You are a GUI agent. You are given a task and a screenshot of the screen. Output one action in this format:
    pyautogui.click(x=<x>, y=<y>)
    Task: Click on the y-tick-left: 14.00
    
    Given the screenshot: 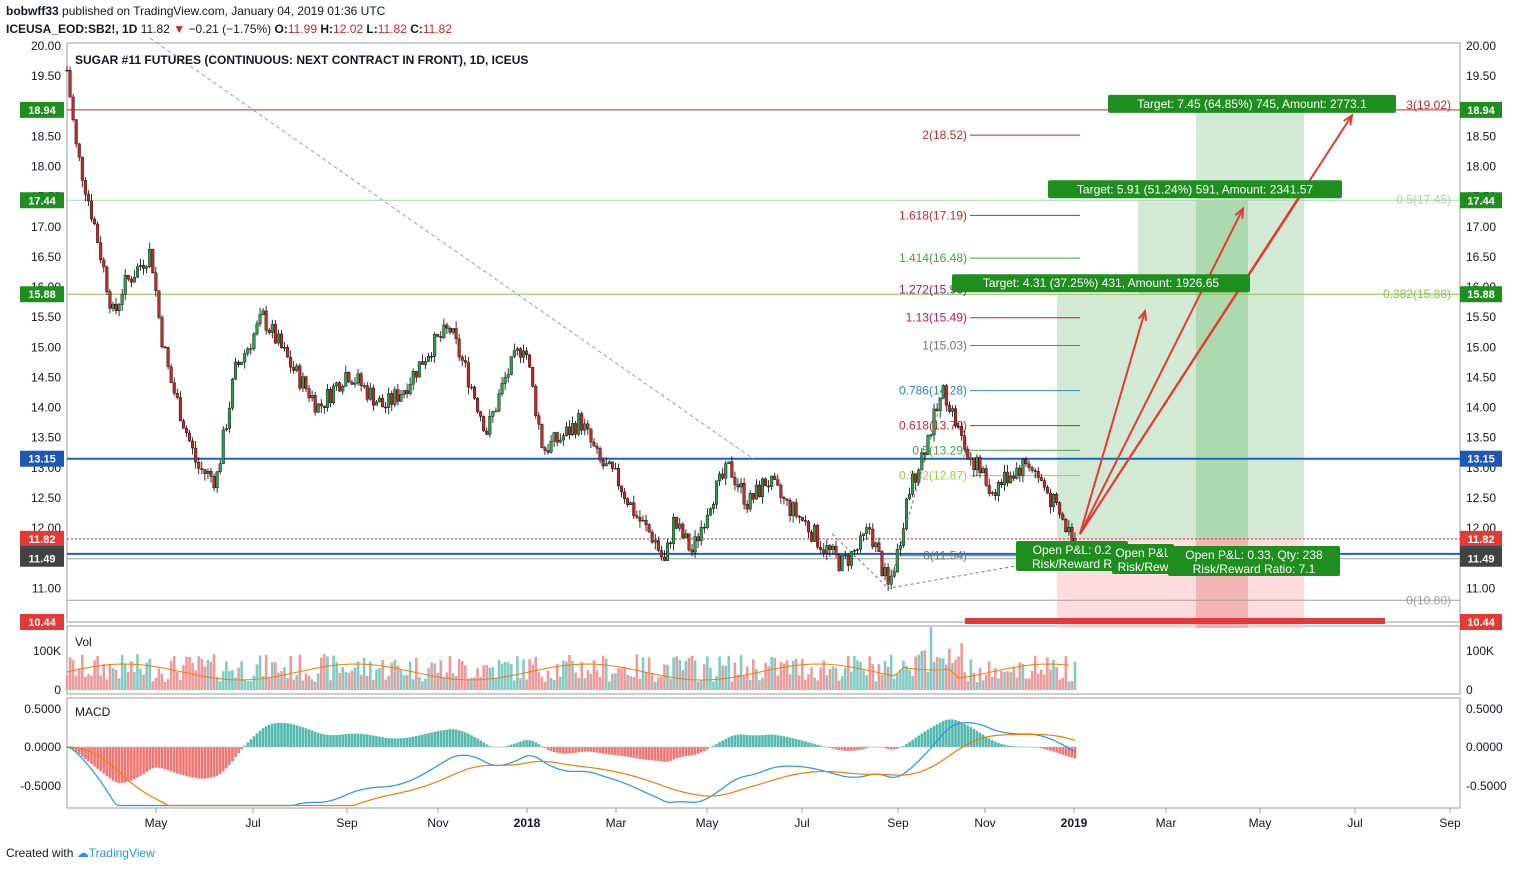 What is the action you would take?
    pyautogui.click(x=46, y=408)
    